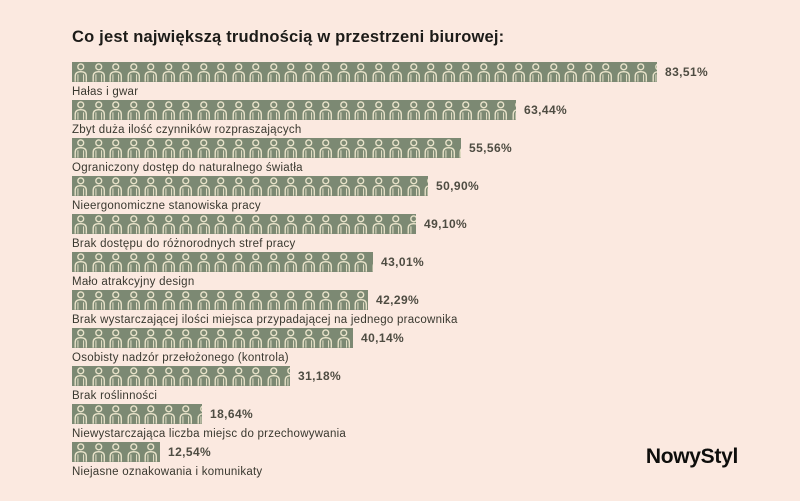  I want to click on bar-value-label: 83,51%, so click(687, 72).